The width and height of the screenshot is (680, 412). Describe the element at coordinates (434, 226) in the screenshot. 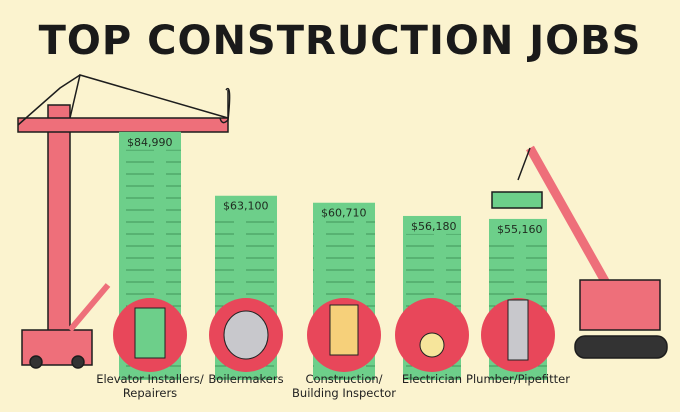

I see `value-label: $56,180` at that location.